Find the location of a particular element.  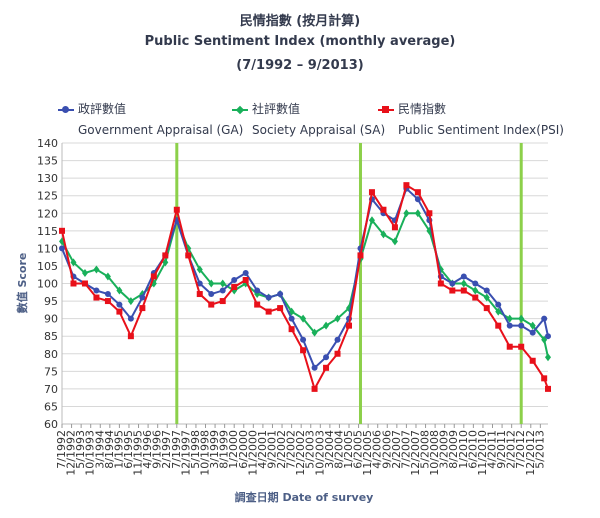

y-tick-label: 65 is located at coordinates (51, 406).